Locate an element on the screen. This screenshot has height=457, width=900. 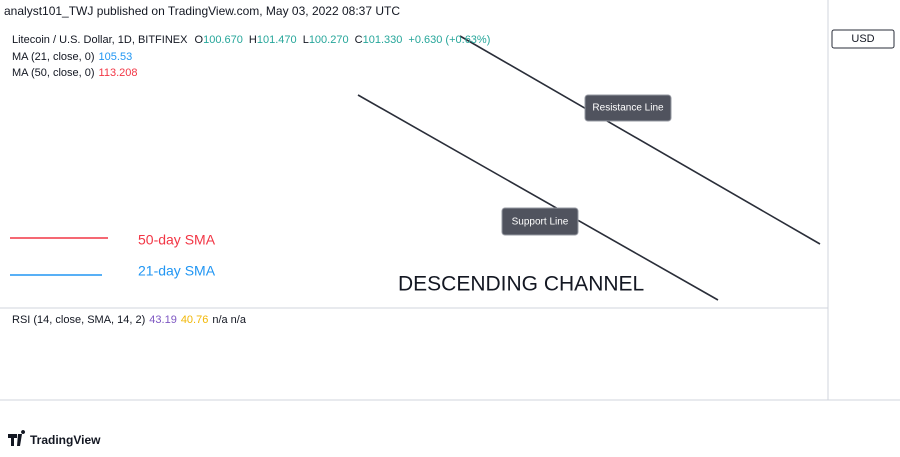
footer-text: TradingView is located at coordinates (65, 440).